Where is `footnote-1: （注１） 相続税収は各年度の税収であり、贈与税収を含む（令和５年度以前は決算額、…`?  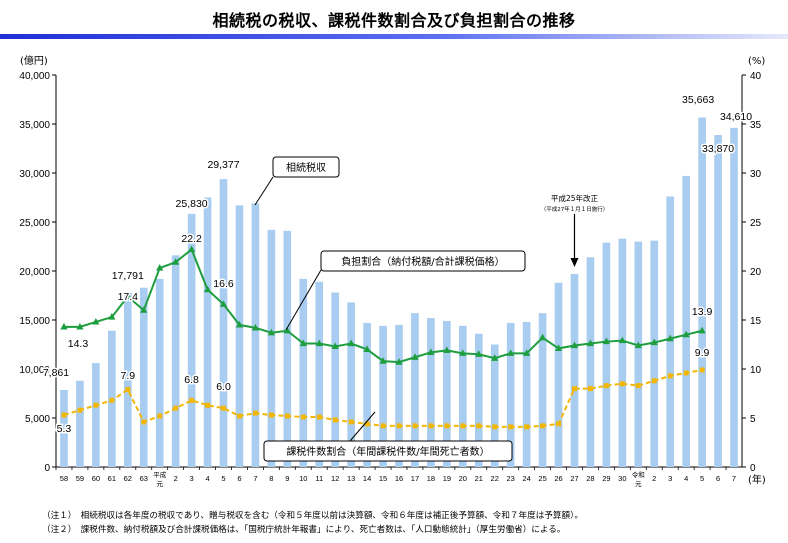 footnote-1: （注１） 相続税収は各年度の税収であり、贈与税収を含む（令和５年度以前は決算額、… is located at coordinates (312, 516).